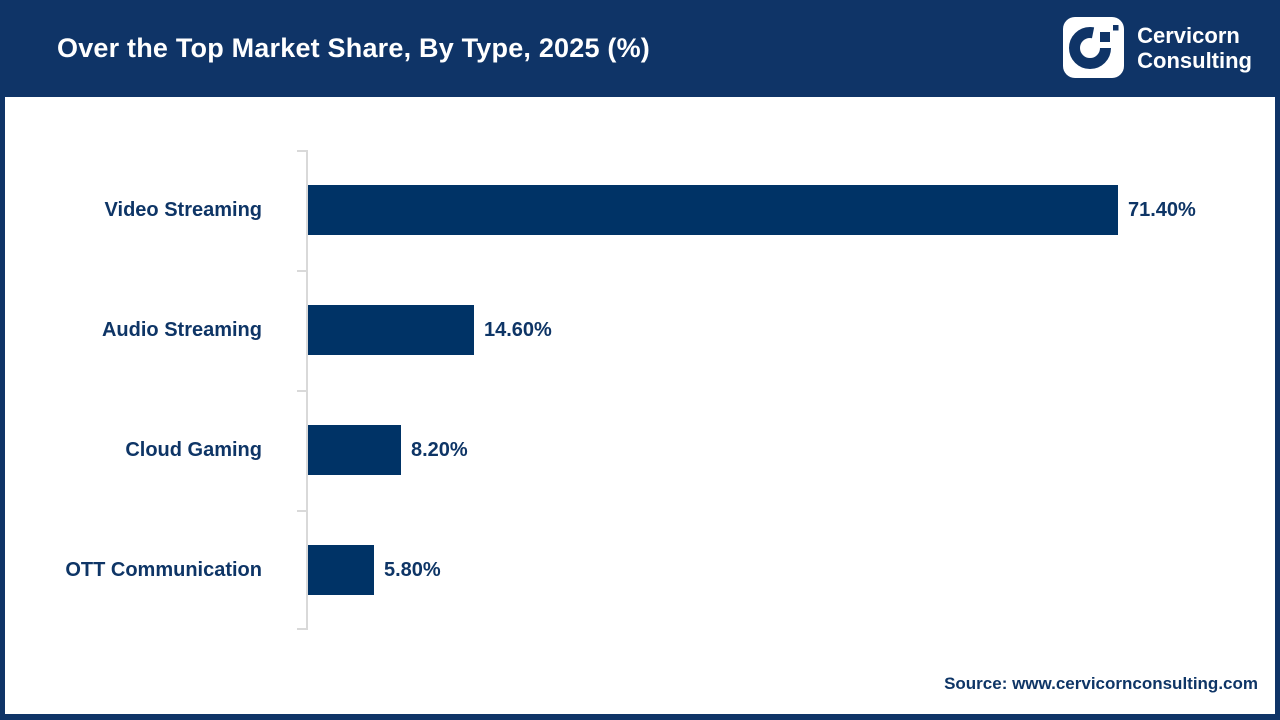  I want to click on category-label: Video Streaming, so click(183, 209).